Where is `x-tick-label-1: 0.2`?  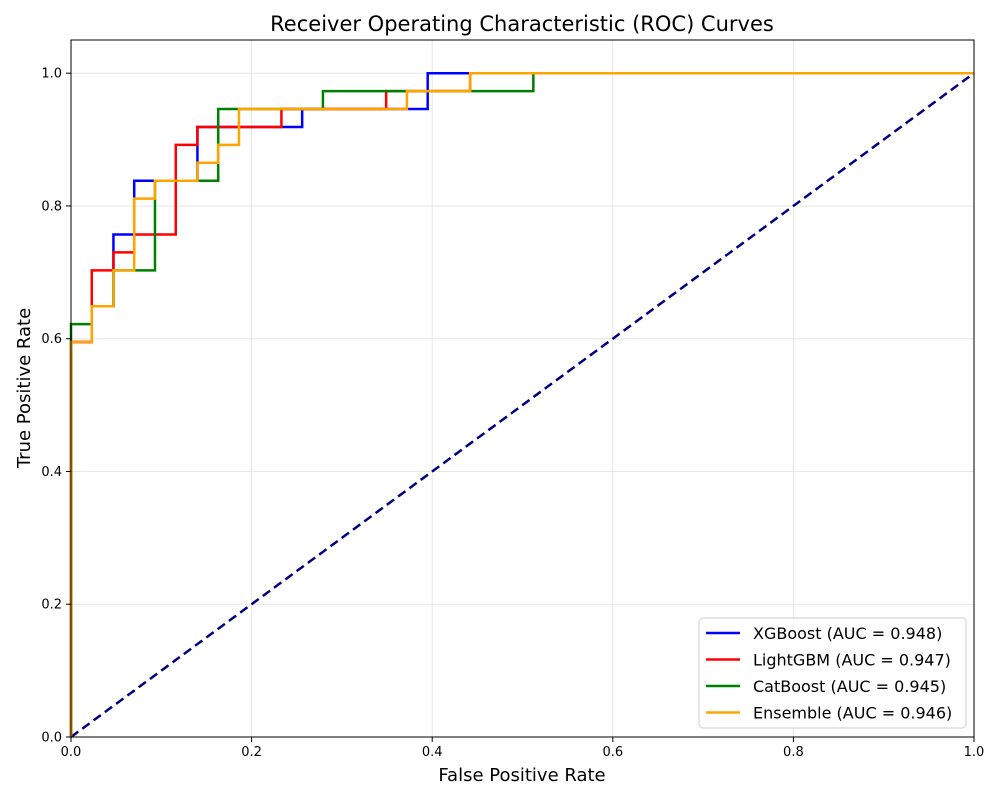 x-tick-label-1: 0.2 is located at coordinates (251, 752).